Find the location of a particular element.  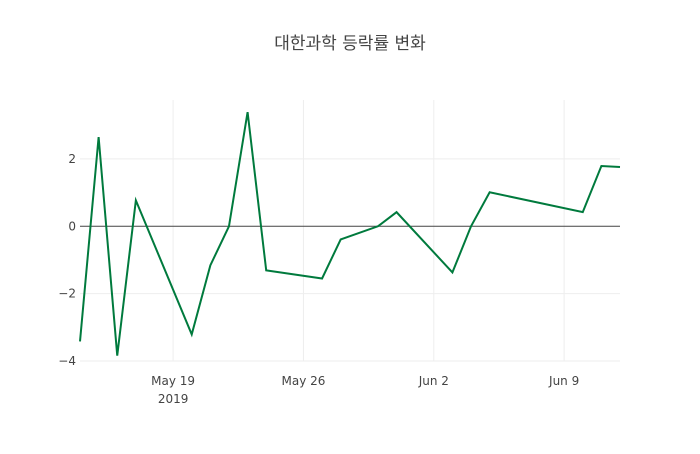

x-tick-label: Jun 2 is located at coordinates (433, 381).